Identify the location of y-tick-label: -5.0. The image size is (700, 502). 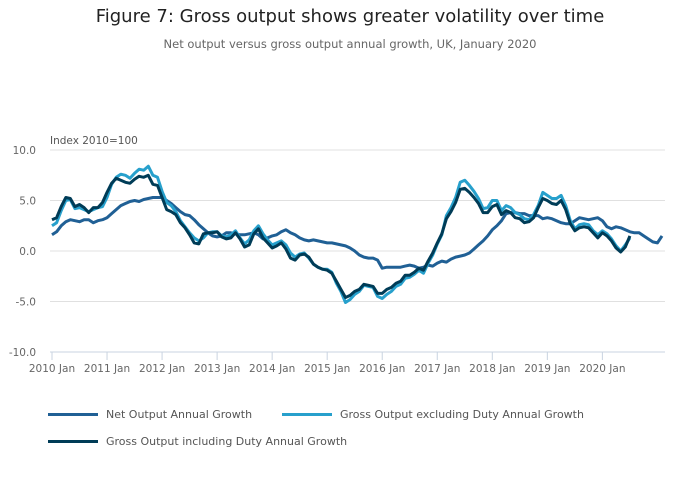
(26, 303).